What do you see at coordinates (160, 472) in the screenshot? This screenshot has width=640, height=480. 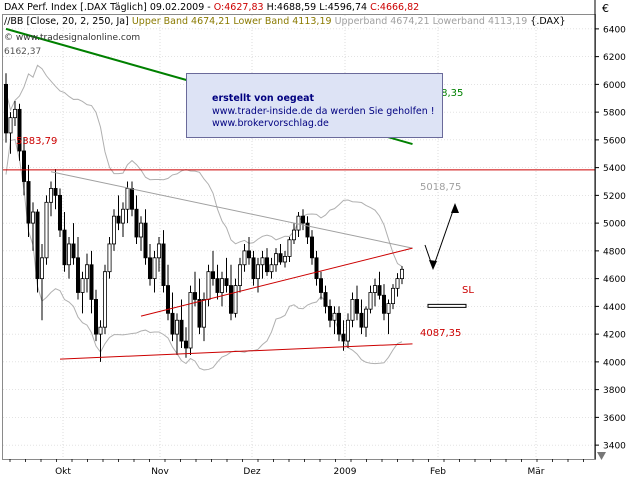 I see `time-tick-label: Nov` at bounding box center [160, 472].